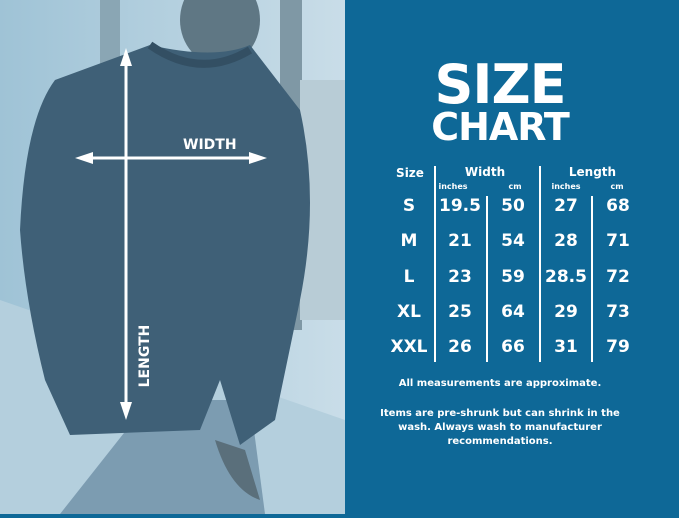 The image size is (679, 518). What do you see at coordinates (500, 383) in the screenshot?
I see `note-approximate: All measurements are approximate.` at bounding box center [500, 383].